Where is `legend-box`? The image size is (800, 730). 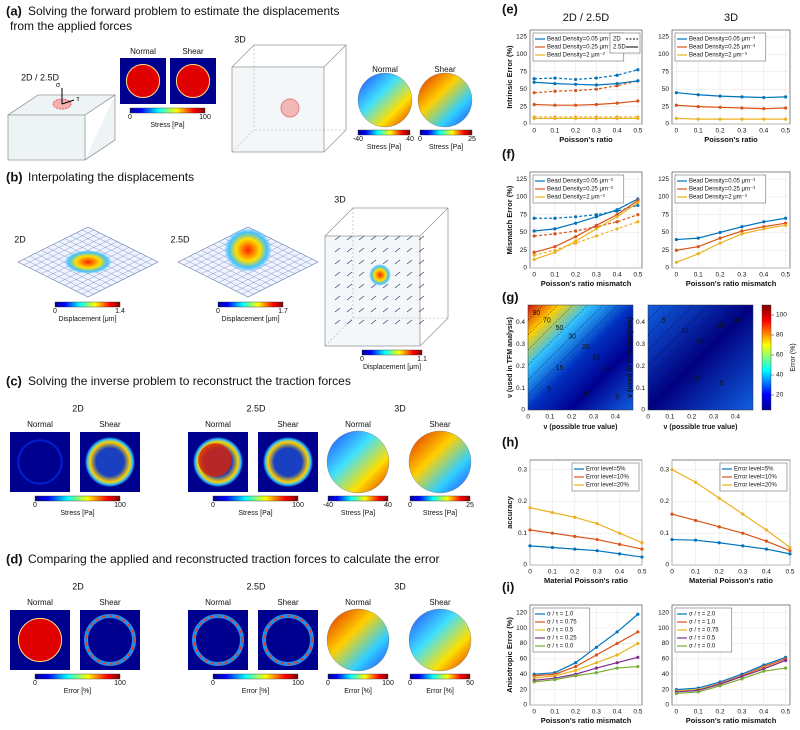
legend-box is located at coordinates (625, 43).